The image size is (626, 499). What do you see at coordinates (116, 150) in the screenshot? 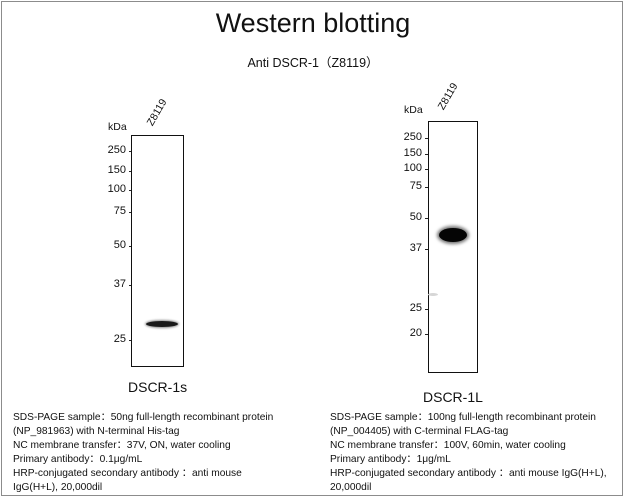
I see `left-marker-250: 250` at bounding box center [116, 150].